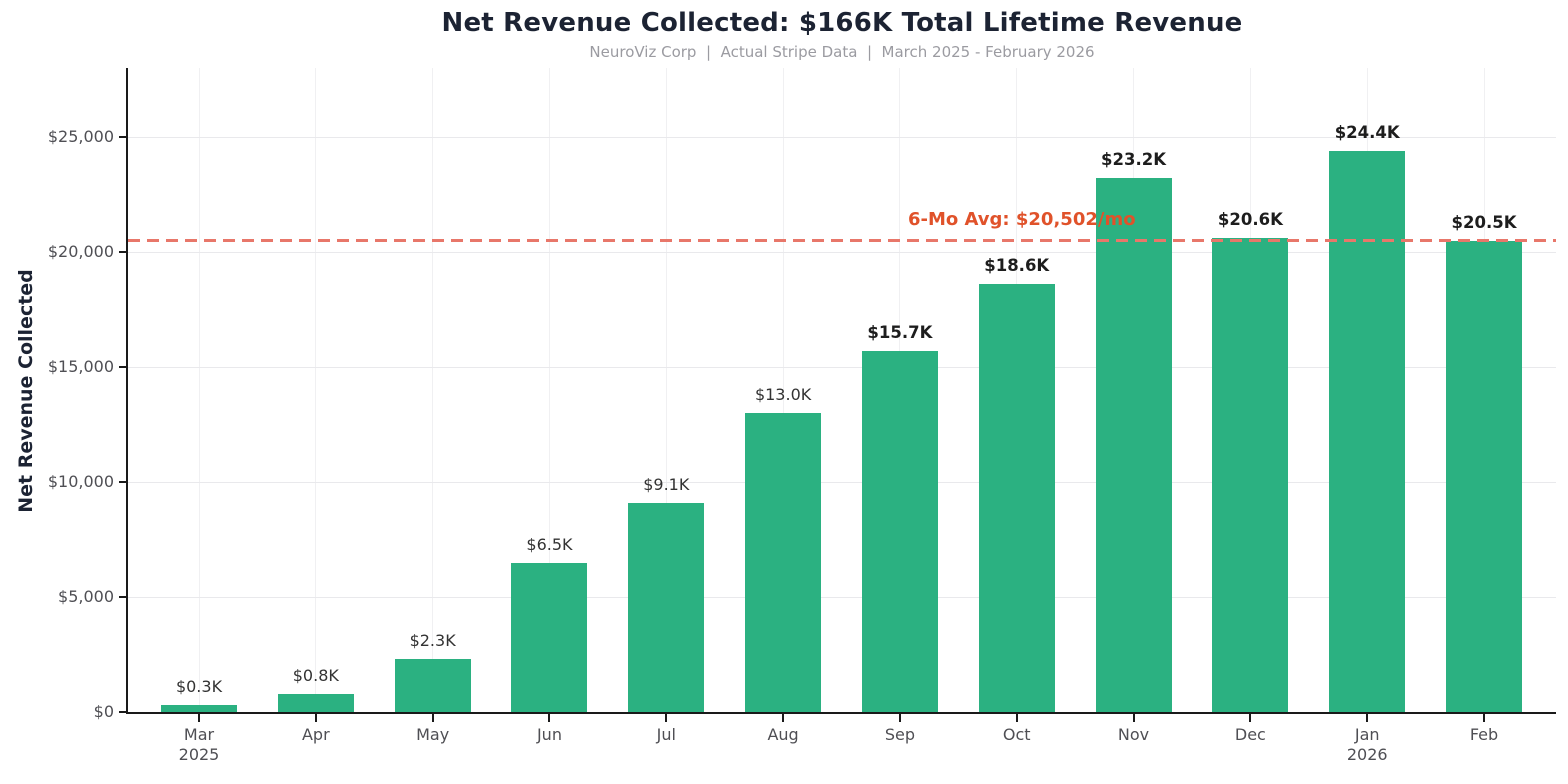 The image size is (1568, 784). What do you see at coordinates (1484, 476) in the screenshot?
I see `bar-feb` at bounding box center [1484, 476].